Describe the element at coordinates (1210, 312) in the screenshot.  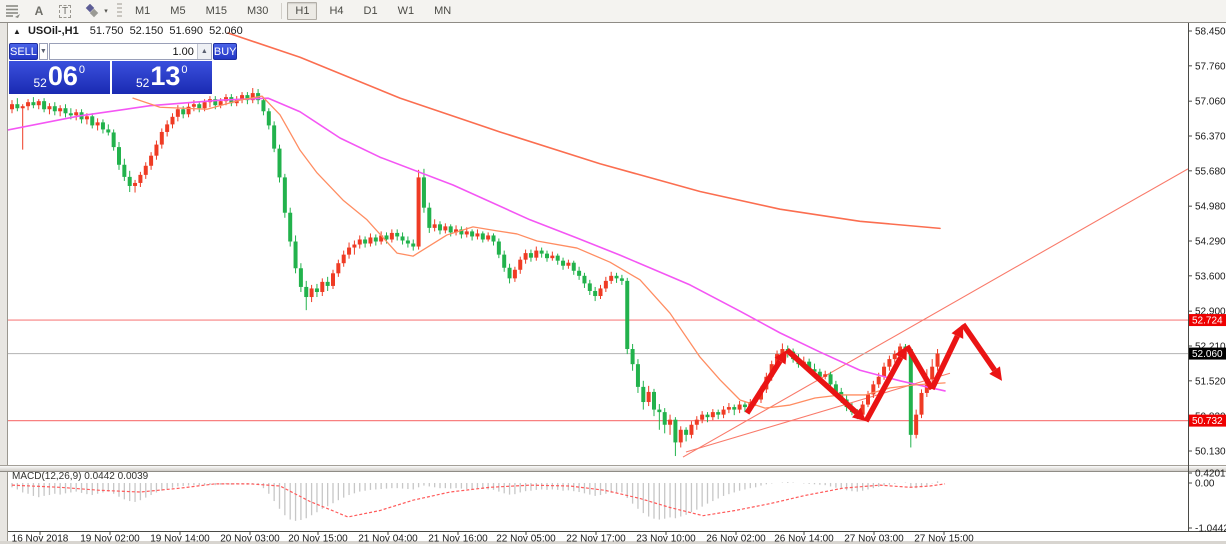
I see `price-axis-label: 52.900` at that location.